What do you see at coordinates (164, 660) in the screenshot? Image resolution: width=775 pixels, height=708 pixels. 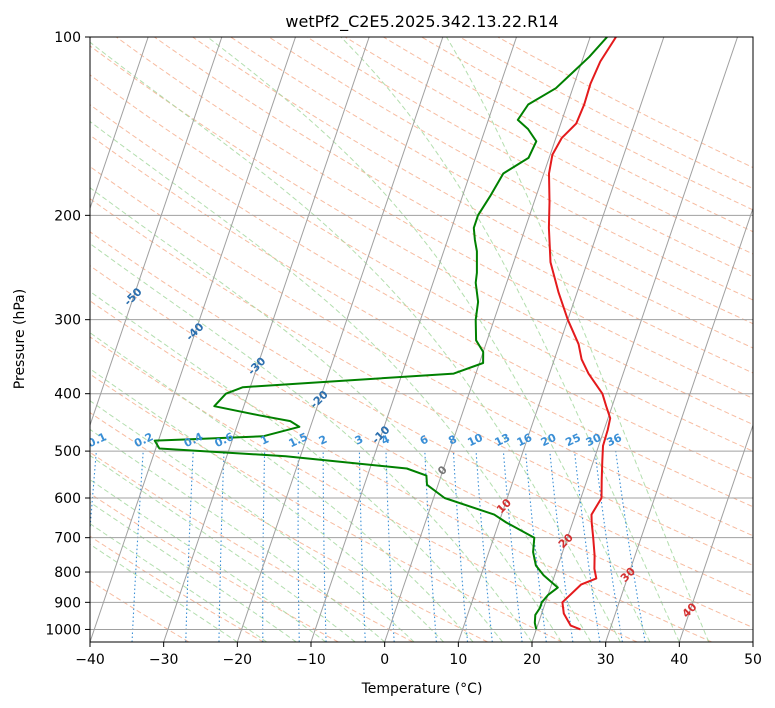 I see `x-tick-label: −30` at bounding box center [164, 660].